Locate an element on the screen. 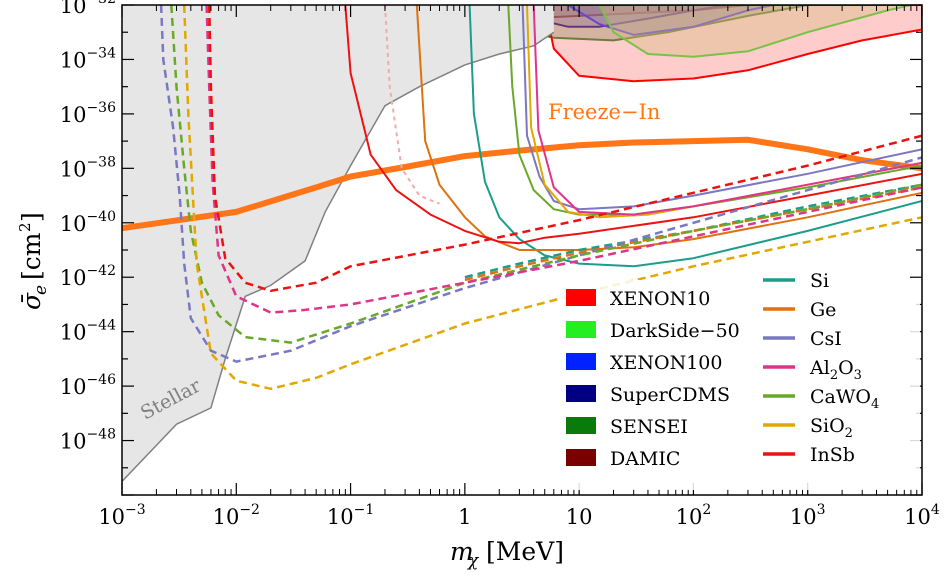  legend-label-xenon100: XENON100 is located at coordinates (666, 363).